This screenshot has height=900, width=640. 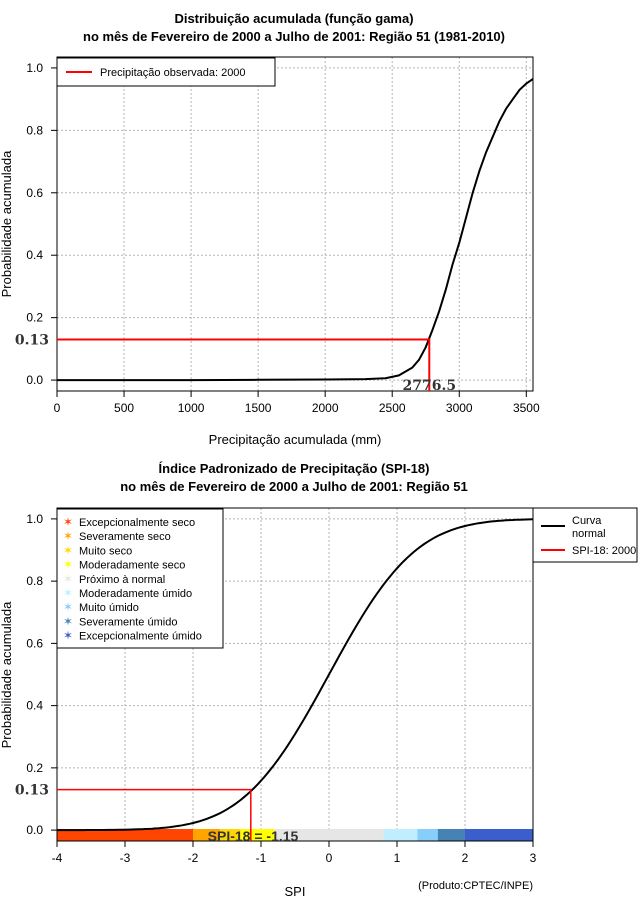 I want to click on chart2-y-tick-label: 0.2, so click(x=34, y=768).